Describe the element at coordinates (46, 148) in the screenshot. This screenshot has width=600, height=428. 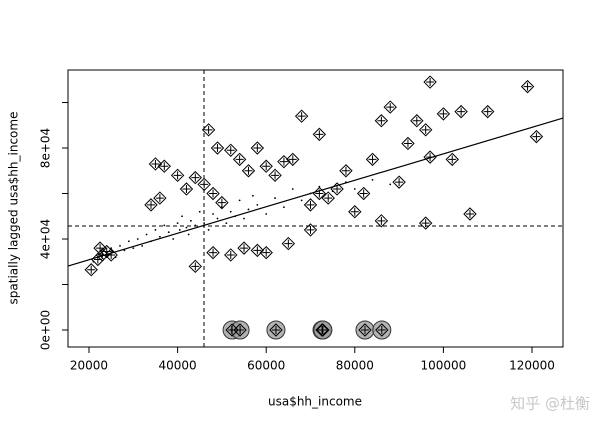
I see `y-tick-label: 8e+04` at that location.